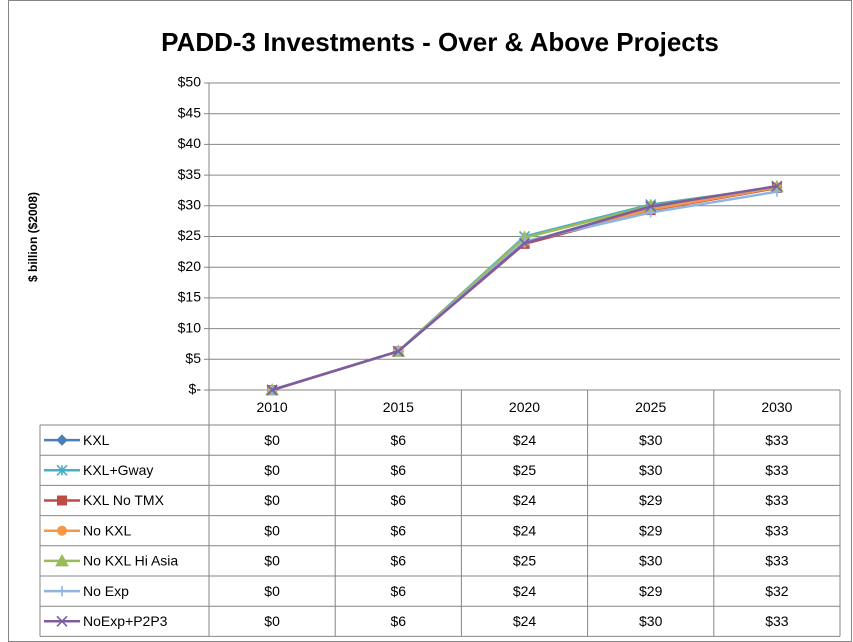 Image resolution: width=853 pixels, height=642 pixels. Describe the element at coordinates (190, 82) in the screenshot. I see `y-tick-label: $50` at that location.